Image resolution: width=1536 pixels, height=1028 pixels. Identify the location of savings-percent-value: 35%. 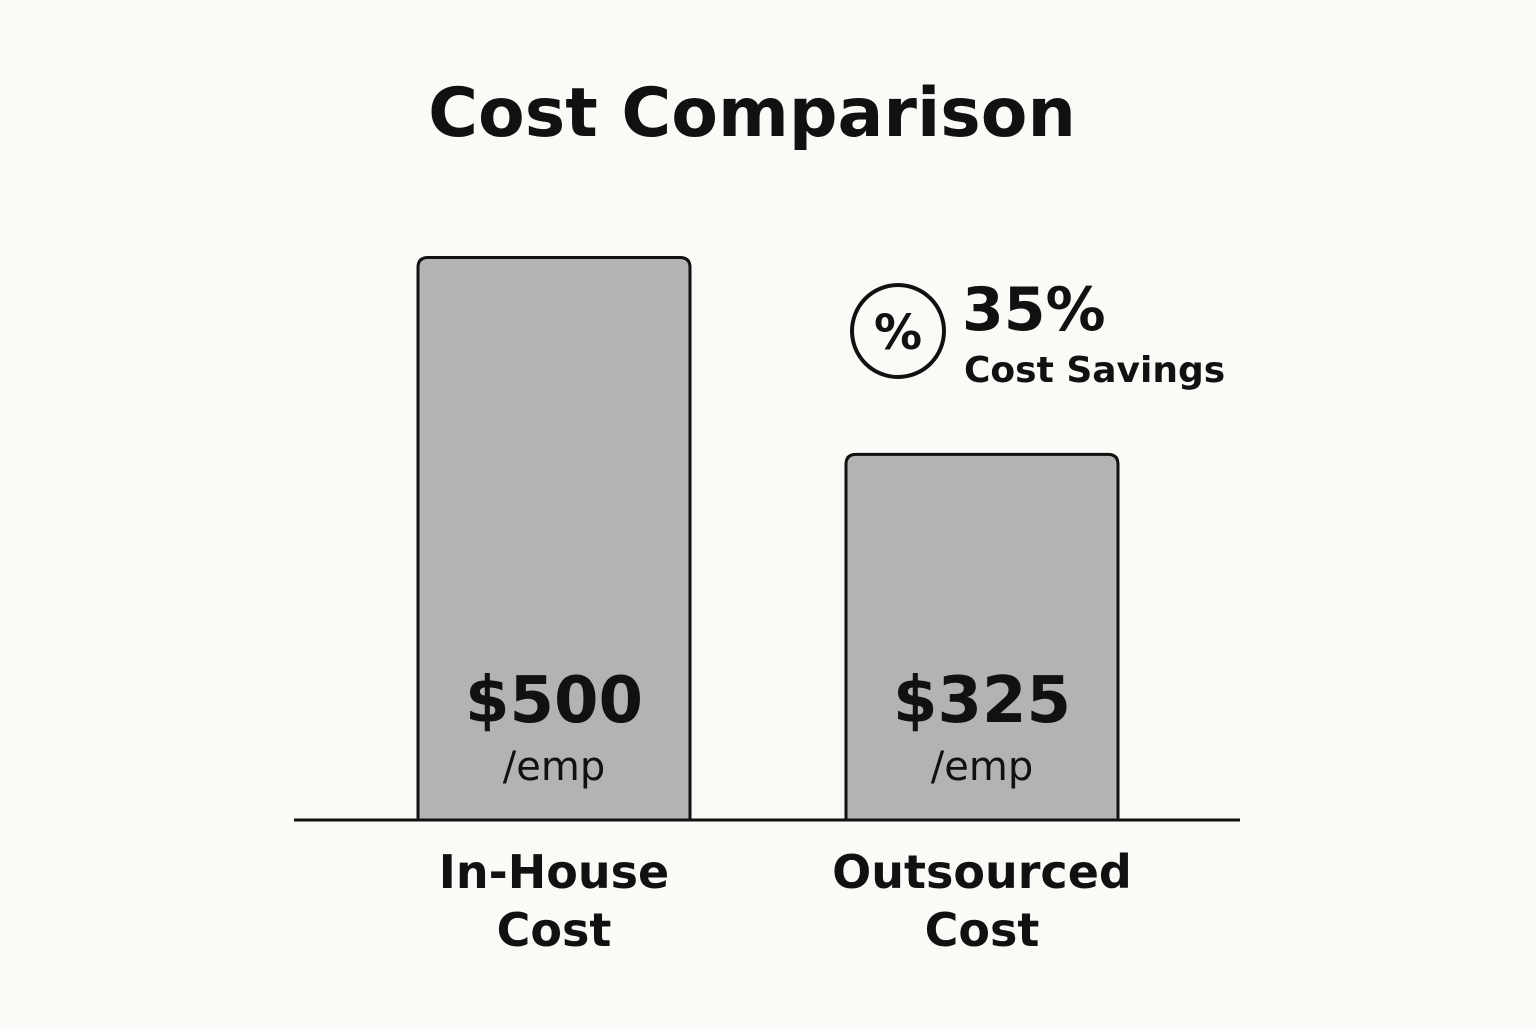
(1034, 310).